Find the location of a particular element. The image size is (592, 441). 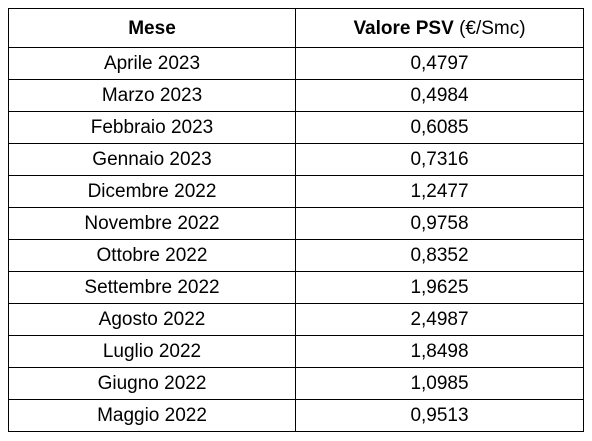

table-header-row: Mese Valore PSV (€/Smc) is located at coordinates (296, 28).